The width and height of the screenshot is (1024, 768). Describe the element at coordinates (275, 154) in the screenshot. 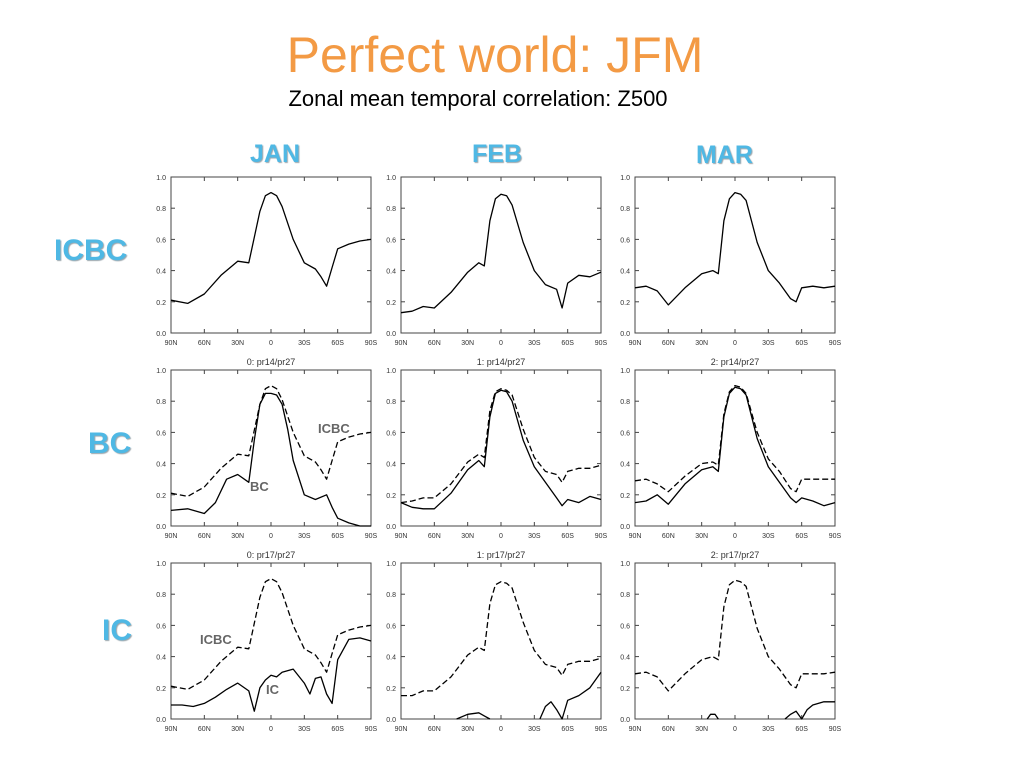

I see `column-label-jan: JAN` at that location.